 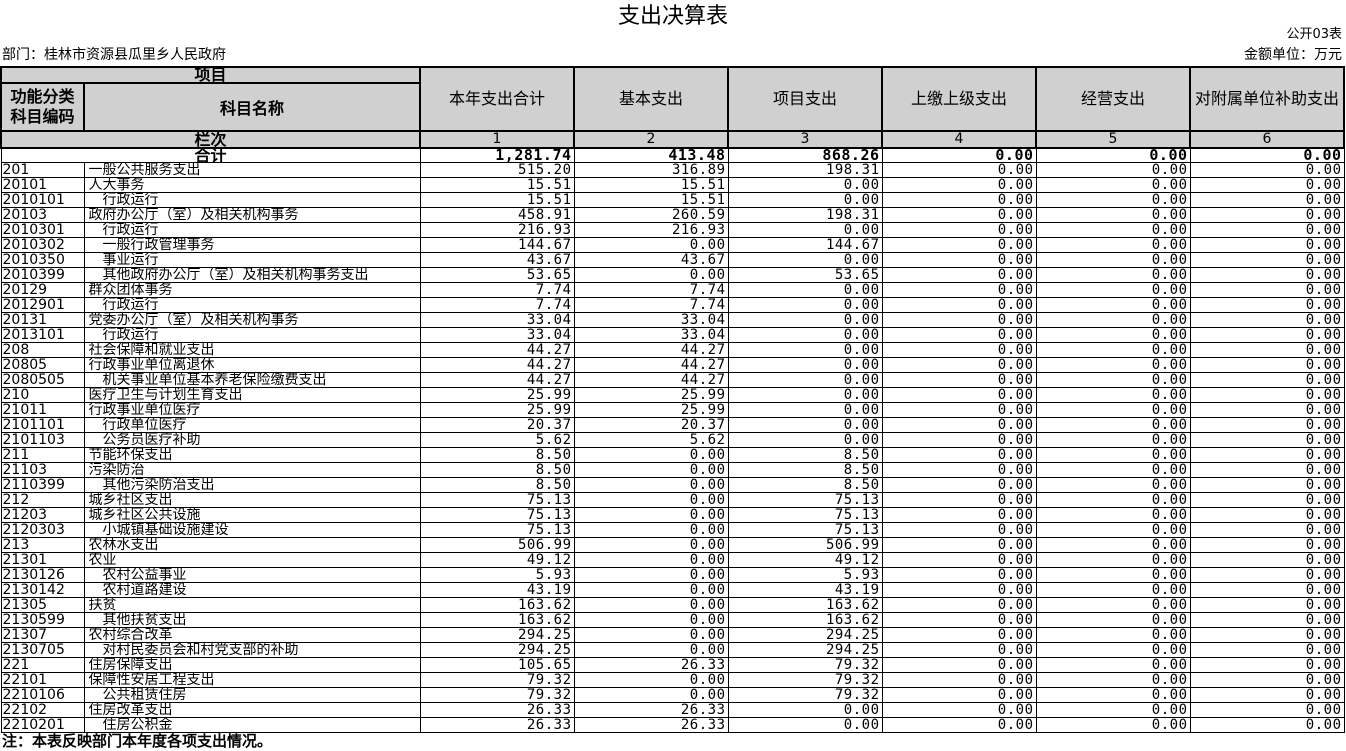 What do you see at coordinates (42, 107) in the screenshot?
I see `code-header: 功能分类科目编码` at bounding box center [42, 107].